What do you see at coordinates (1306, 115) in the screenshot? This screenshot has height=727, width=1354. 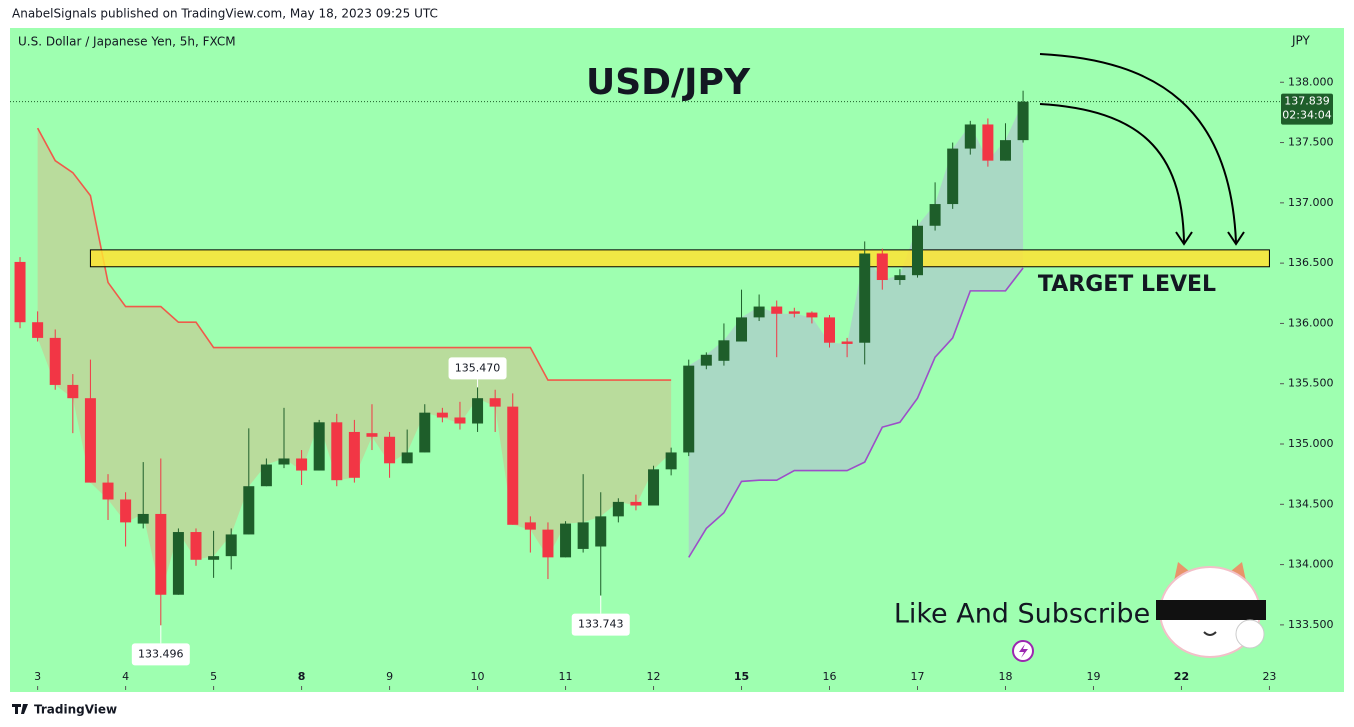 I see `countdown: 02:34:04` at bounding box center [1306, 115].